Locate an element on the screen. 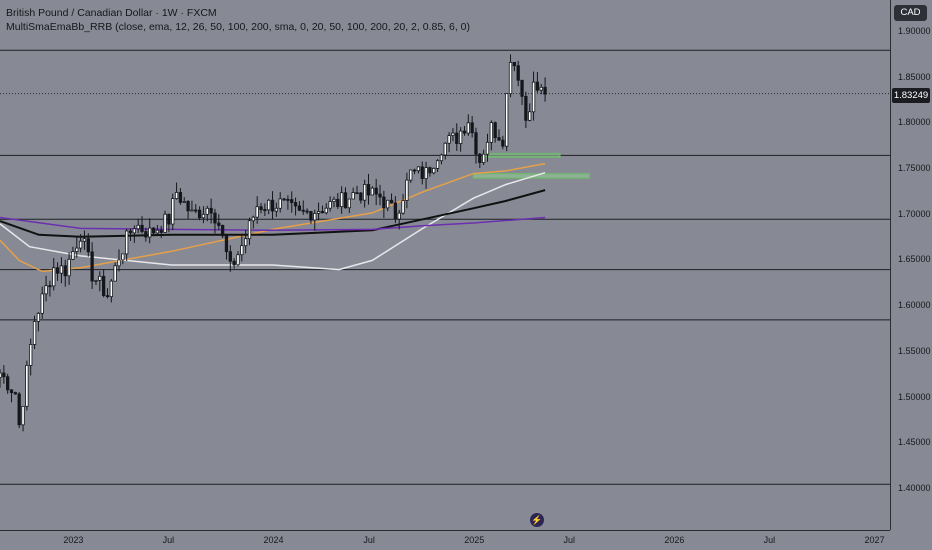  price-axis is located at coordinates (911, 265).